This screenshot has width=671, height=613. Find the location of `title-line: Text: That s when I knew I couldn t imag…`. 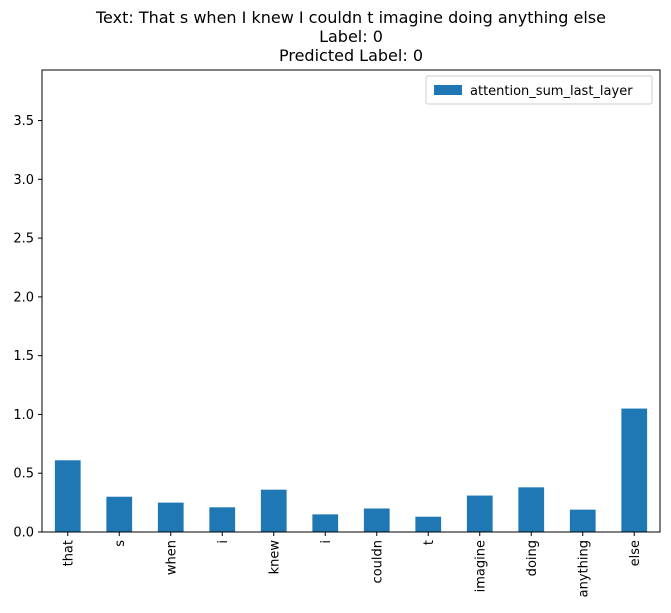

title-line: Text: That s when I knew I couldn t imag… is located at coordinates (350, 17).